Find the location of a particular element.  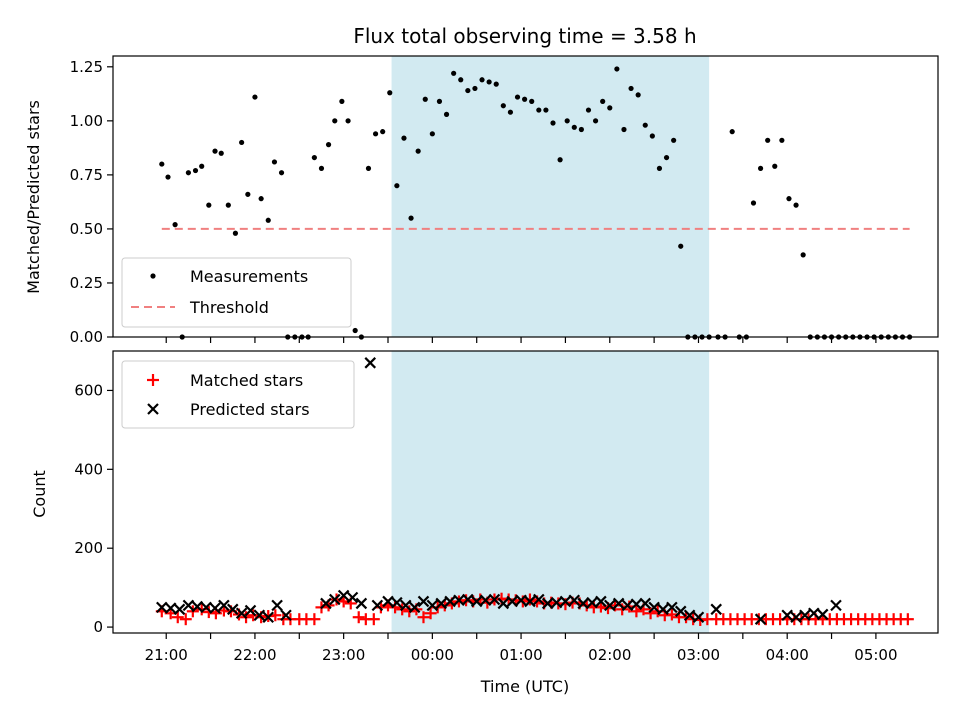

bottom-y-ticks: 0 200 400 600 is located at coordinates (93, 508).